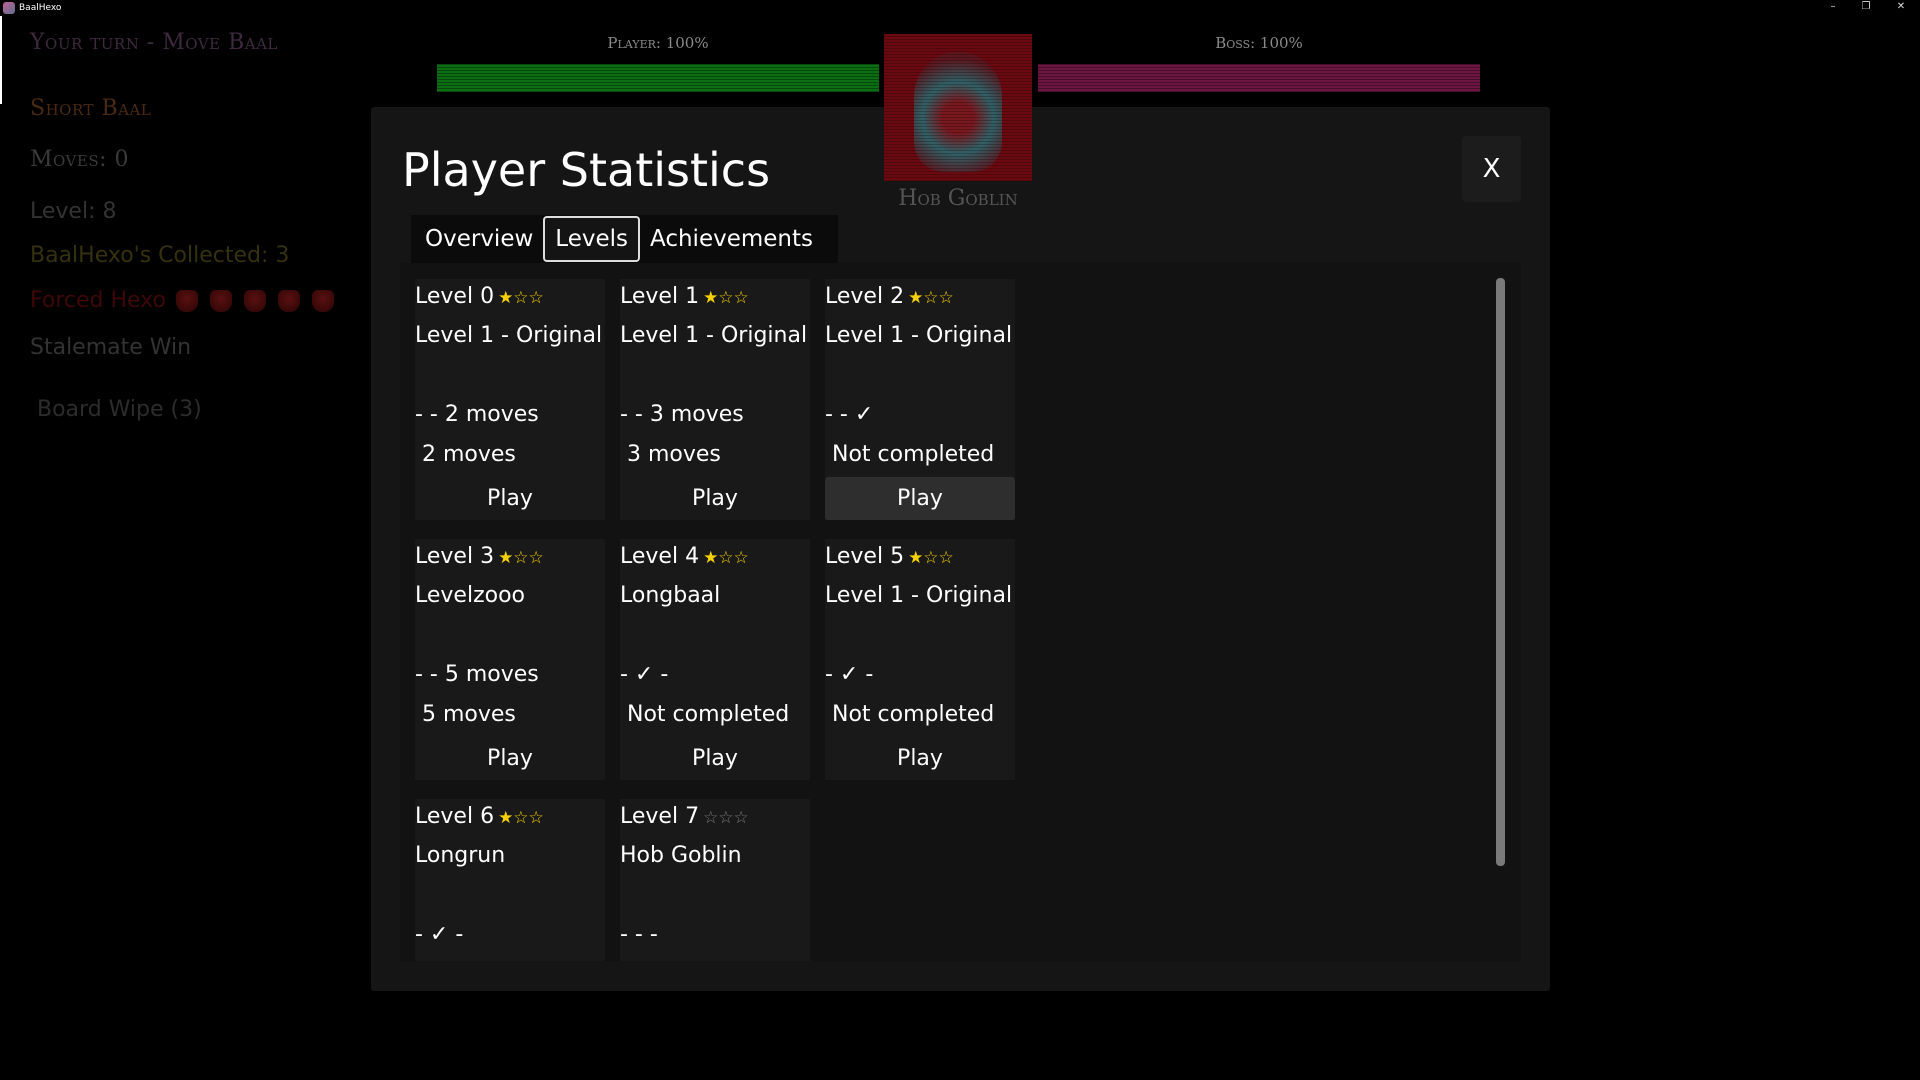 The height and width of the screenshot is (1080, 1920). What do you see at coordinates (1901, 6) in the screenshot?
I see `close-window-button: ✕` at bounding box center [1901, 6].